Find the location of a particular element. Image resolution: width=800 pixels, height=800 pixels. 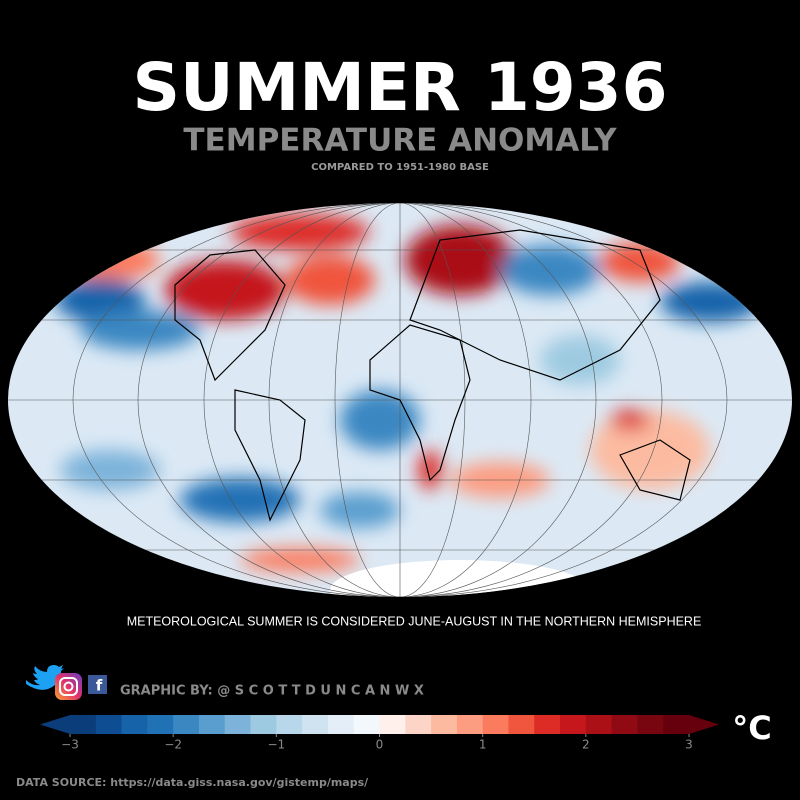

instagram-lens is located at coordinates (68, 686).